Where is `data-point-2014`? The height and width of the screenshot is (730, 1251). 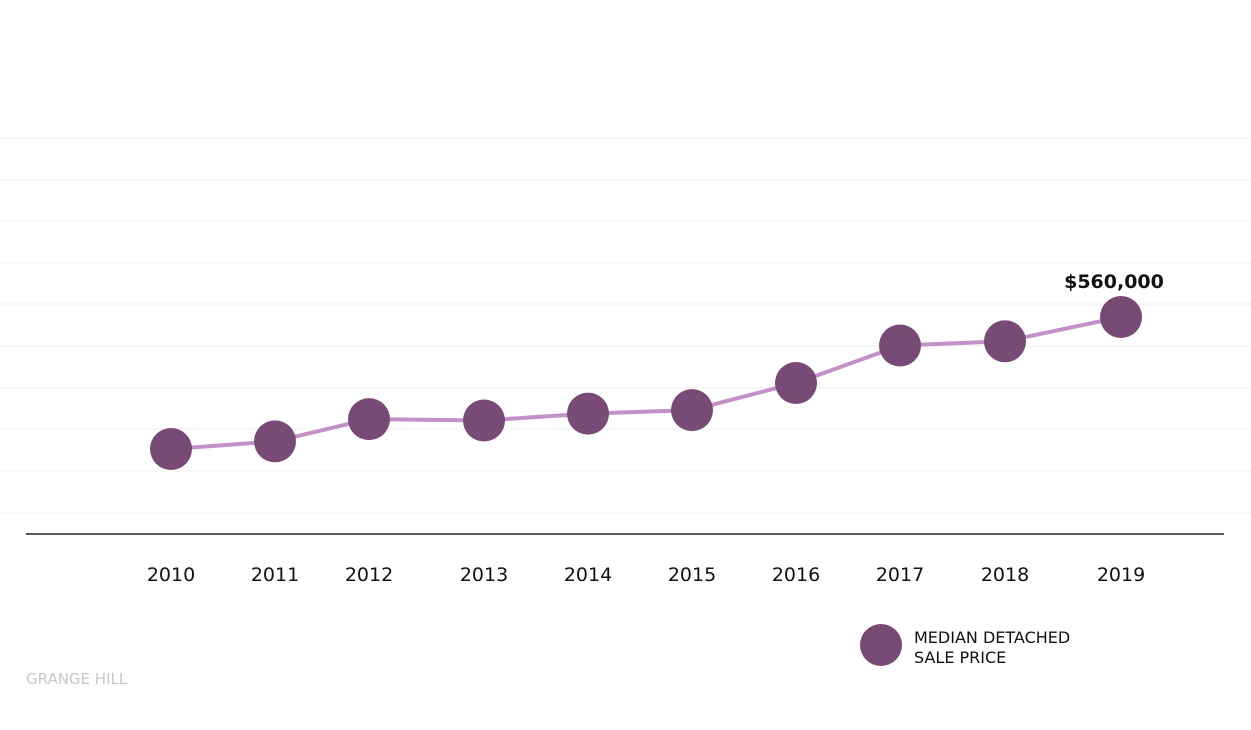
data-point-2014 is located at coordinates (588, 413).